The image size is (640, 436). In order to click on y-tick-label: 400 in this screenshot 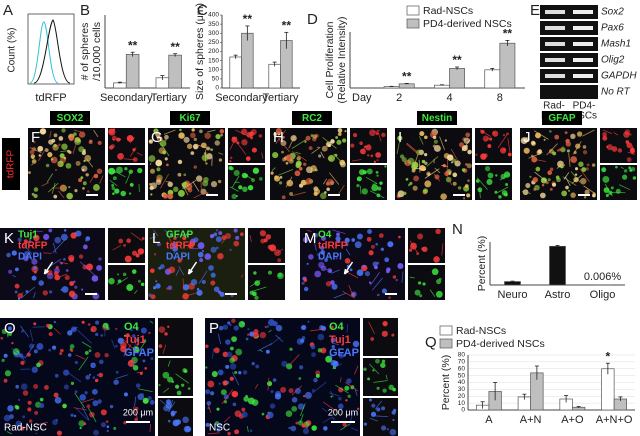, I will do `click(213, 15)`.